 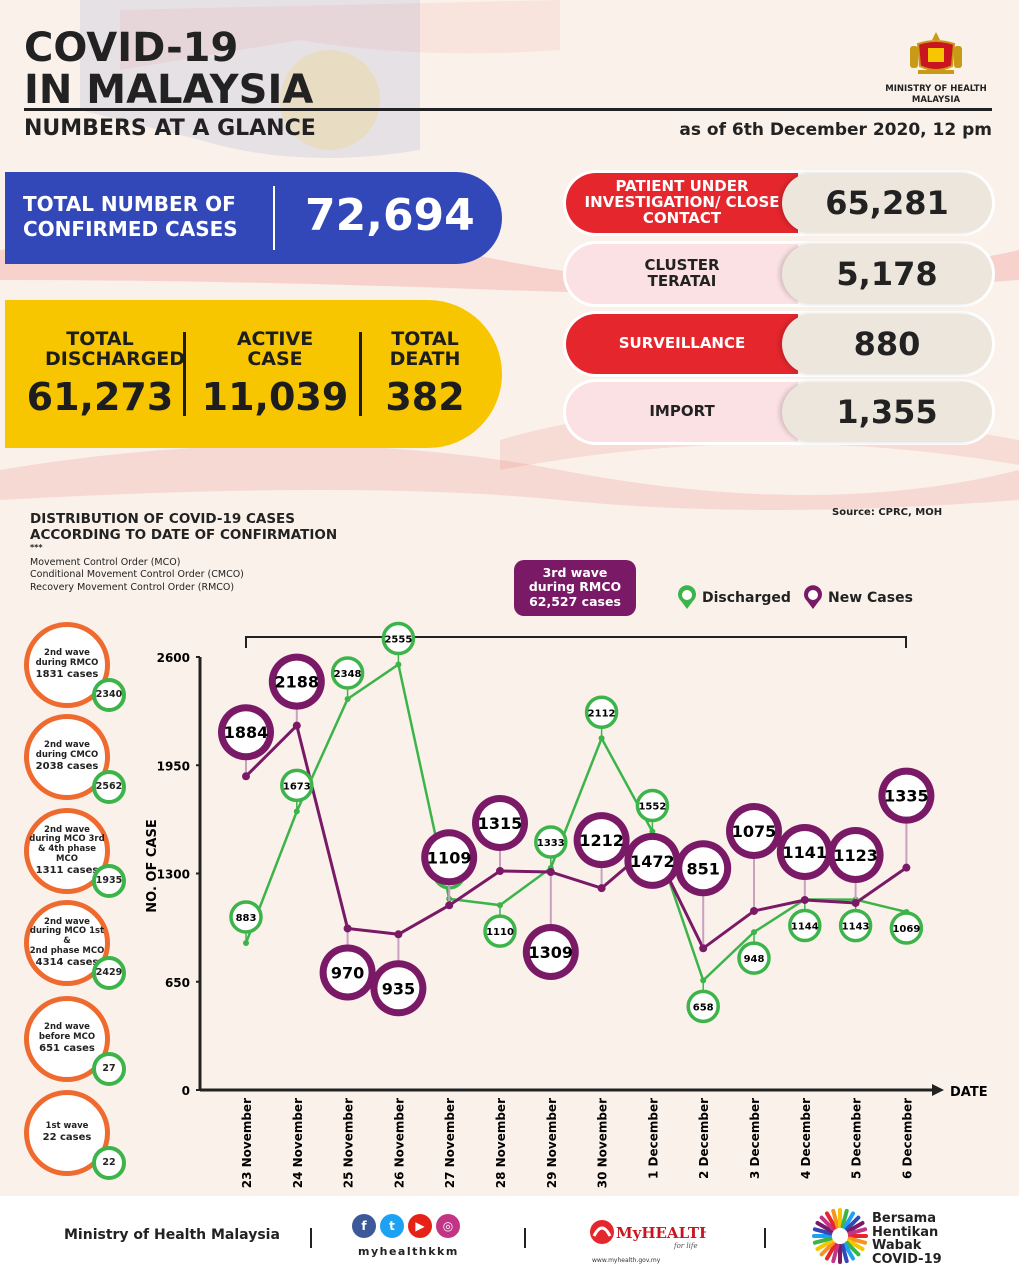 I want to click on page-subtitle: NUMBERS AT A GLANCE, so click(x=170, y=128).